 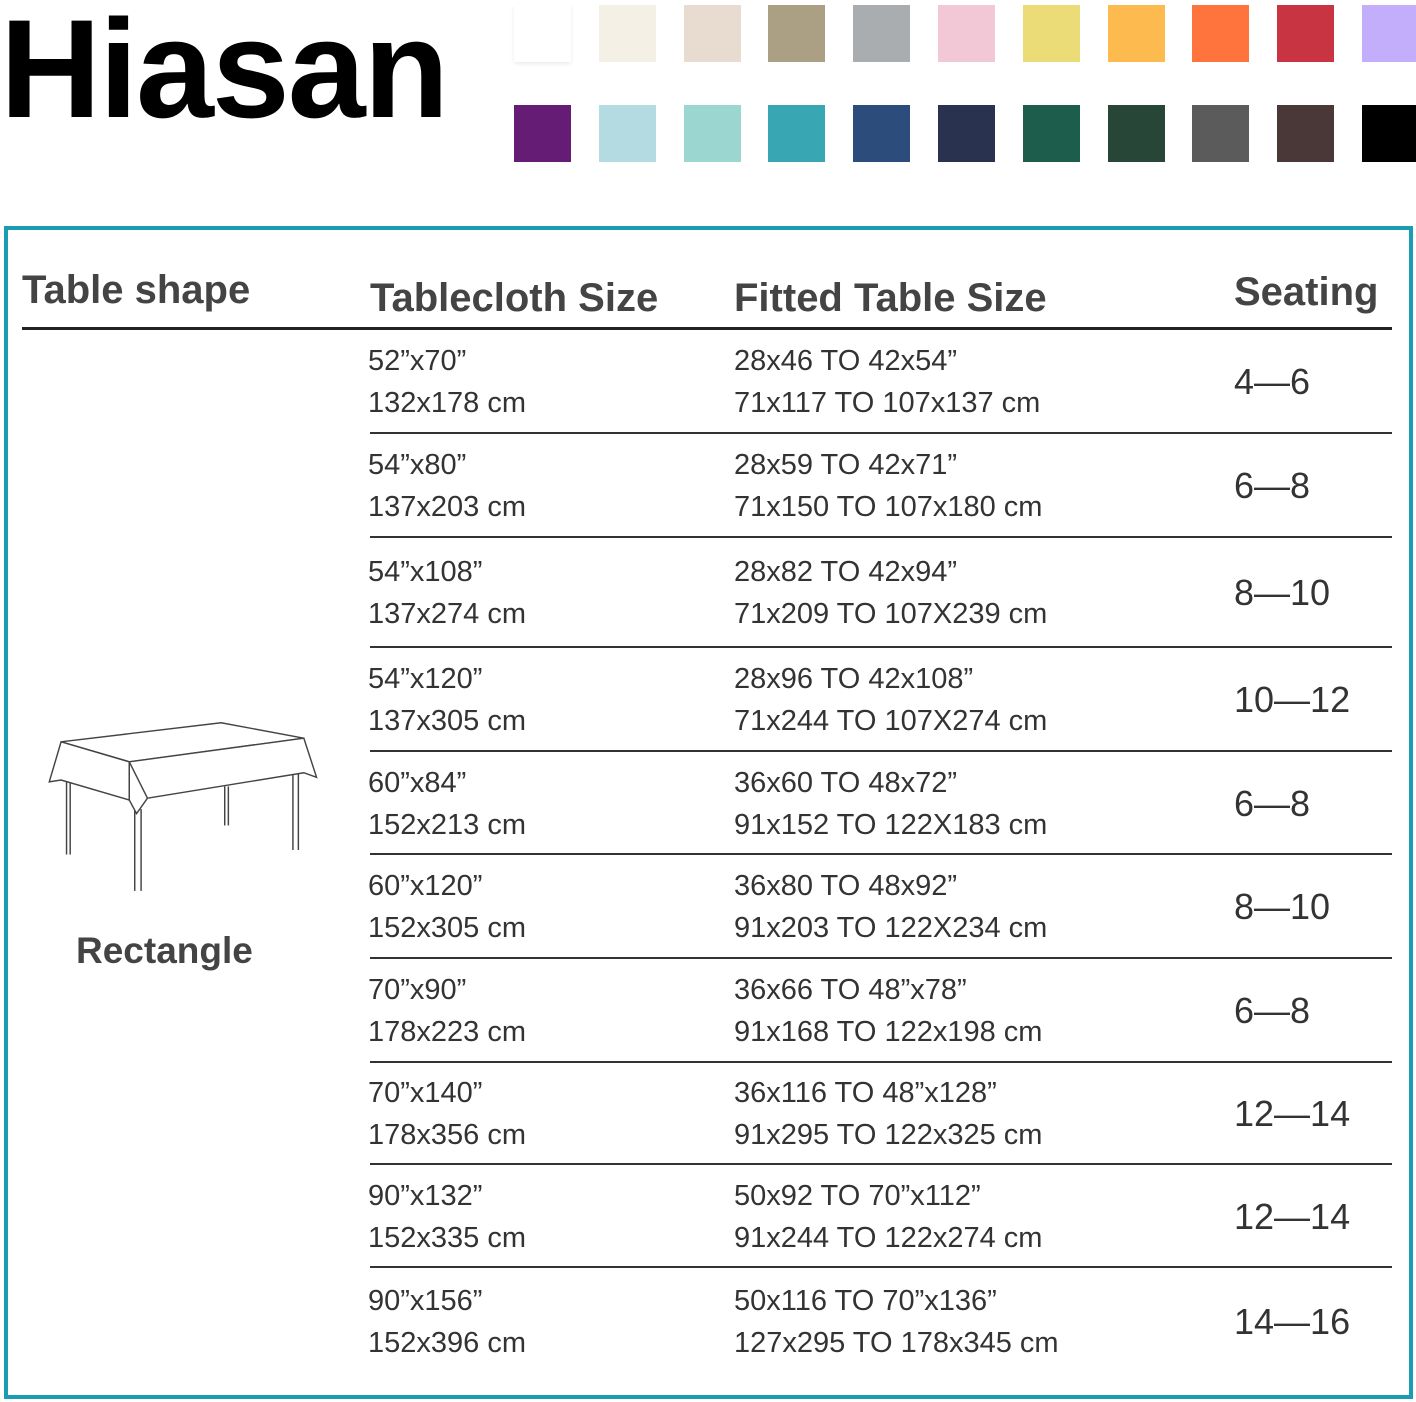 I want to click on fitted-table-size: 28x59 TO 42x71” 71x150 TO 107x180 cm, so click(x=888, y=486).